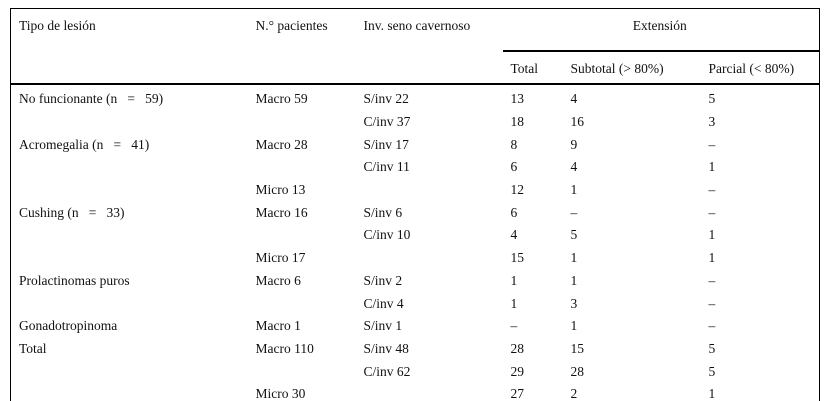 This screenshot has height=401, width=829. Describe the element at coordinates (712, 122) in the screenshot. I see `table-cell: 3` at that location.